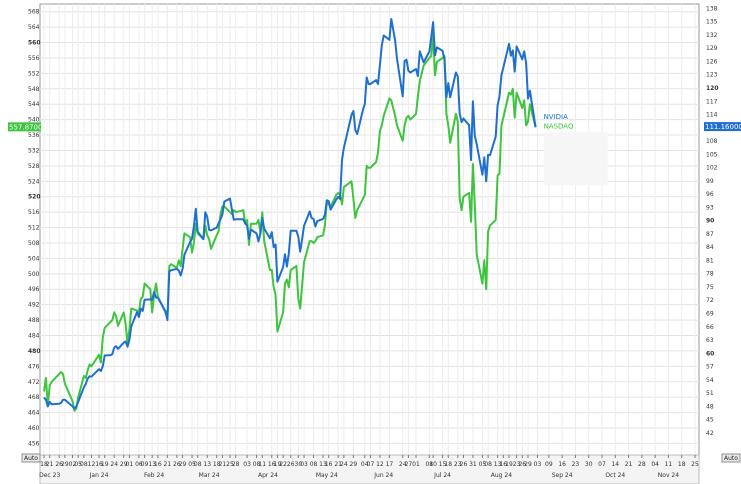 This screenshot has width=741, height=484. Describe the element at coordinates (209, 475) in the screenshot. I see `x-month-label: Mar 24` at that location.